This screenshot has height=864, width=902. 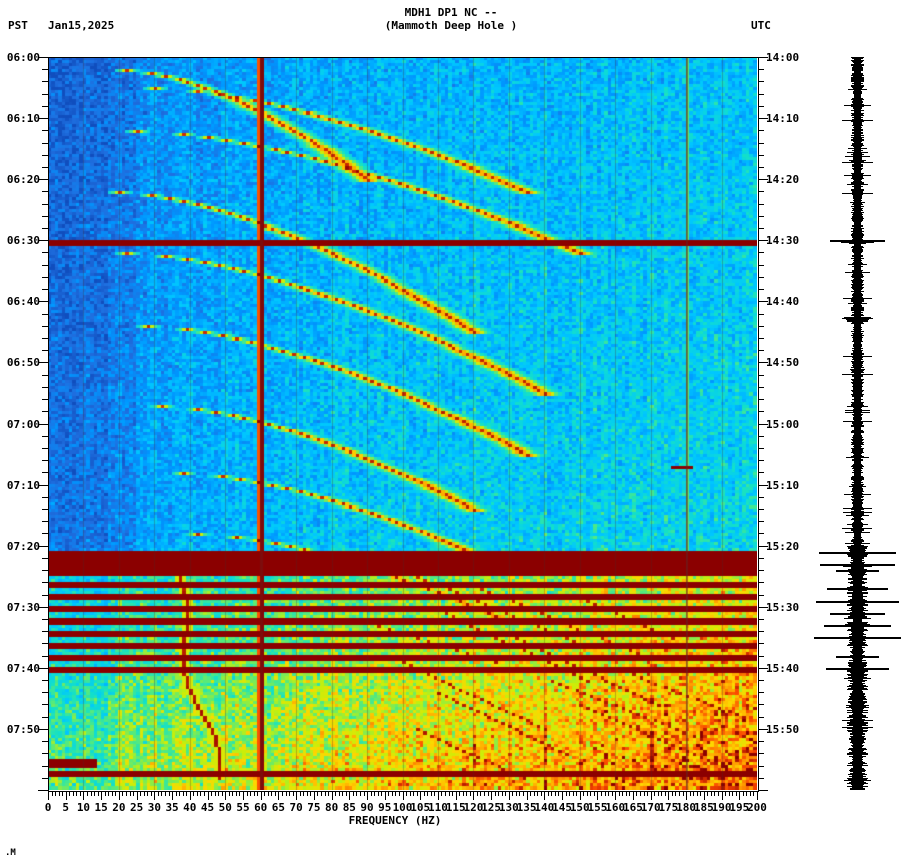 What do you see at coordinates (137, 807) in the screenshot?
I see `x-tick-label: 25` at bounding box center [137, 807].